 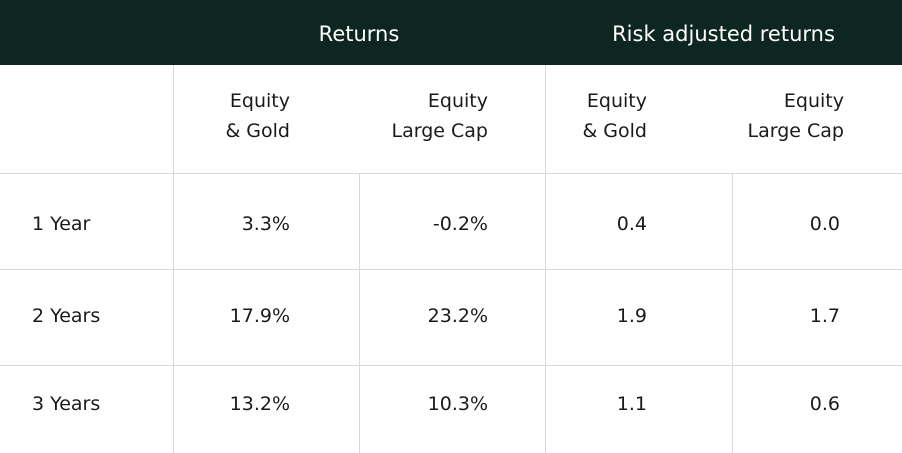 I want to click on table-cell: 1.9, so click(x=631, y=316).